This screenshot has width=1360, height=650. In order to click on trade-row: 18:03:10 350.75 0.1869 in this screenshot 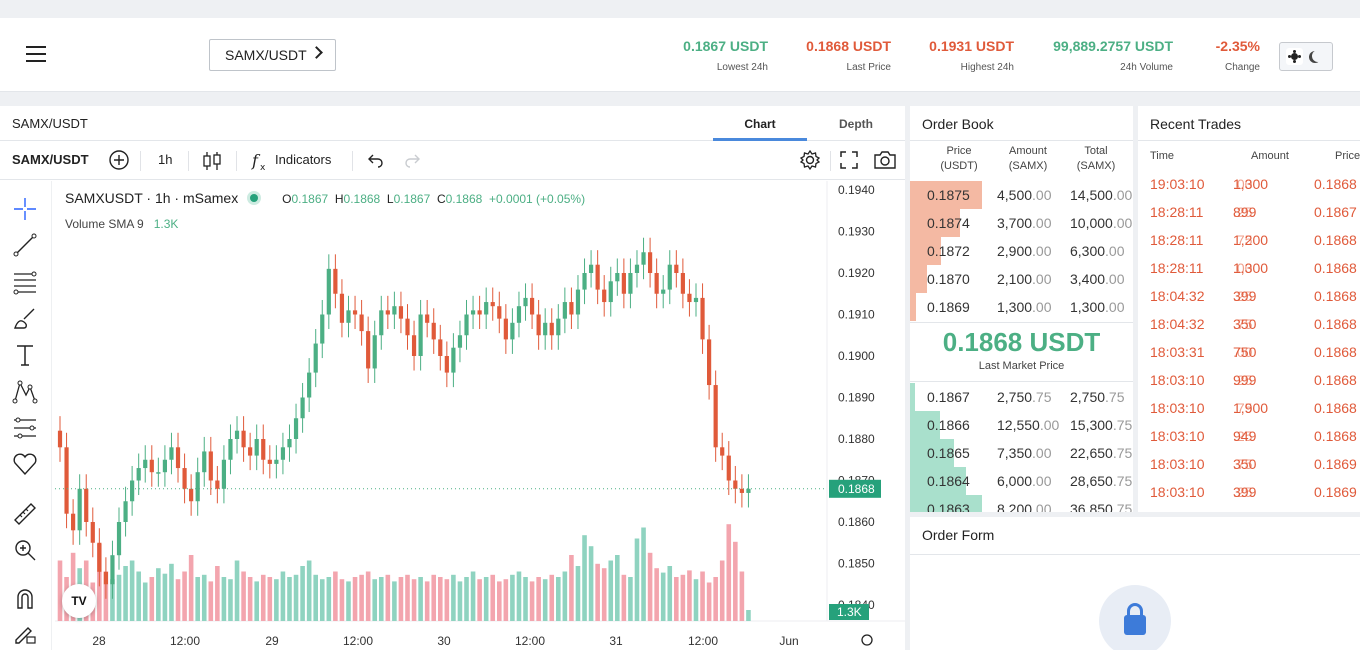, I will do `click(1249, 470)`.